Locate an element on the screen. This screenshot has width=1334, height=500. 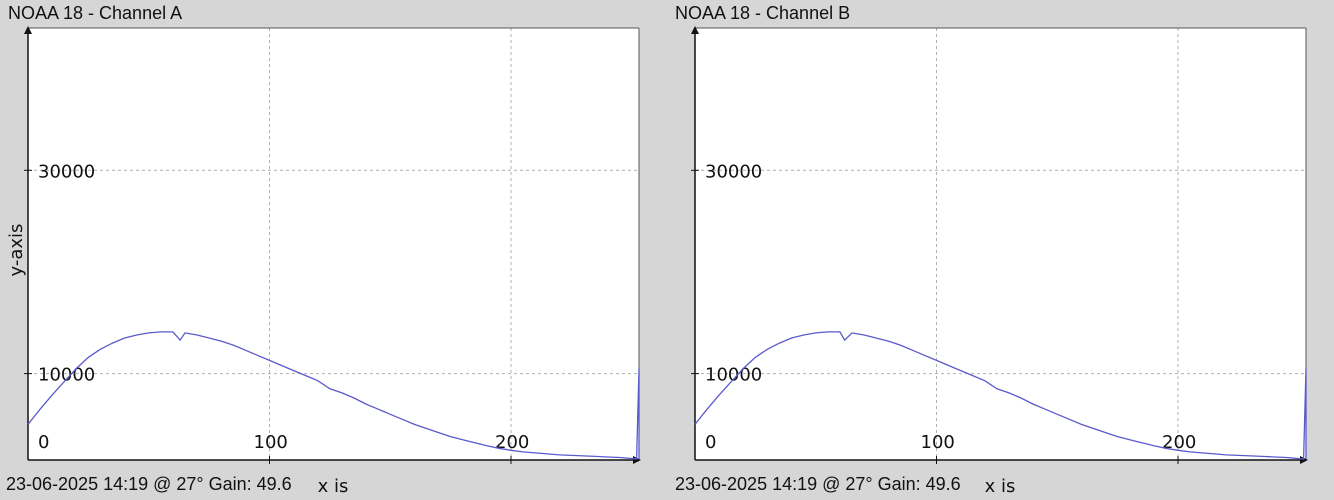
chart-title: NOAA 18 - Channel B is located at coordinates (763, 13).